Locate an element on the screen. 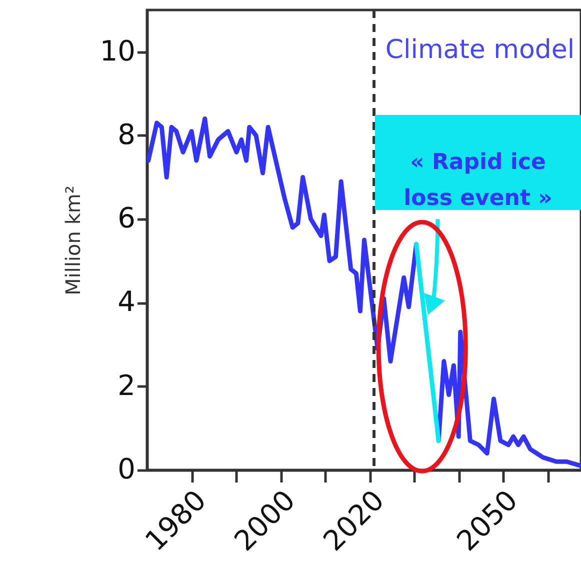 The height and width of the screenshot is (585, 581). y-tick-label: 8 is located at coordinates (127, 134).